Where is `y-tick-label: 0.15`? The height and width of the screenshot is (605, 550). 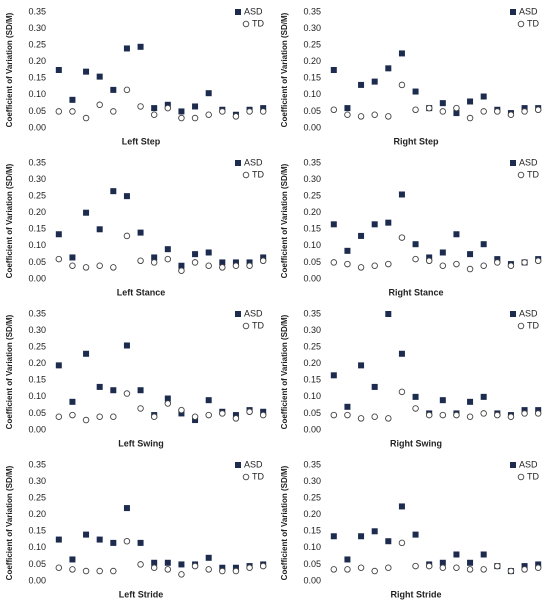 y-tick-label: 0.15 is located at coordinates (37, 380).